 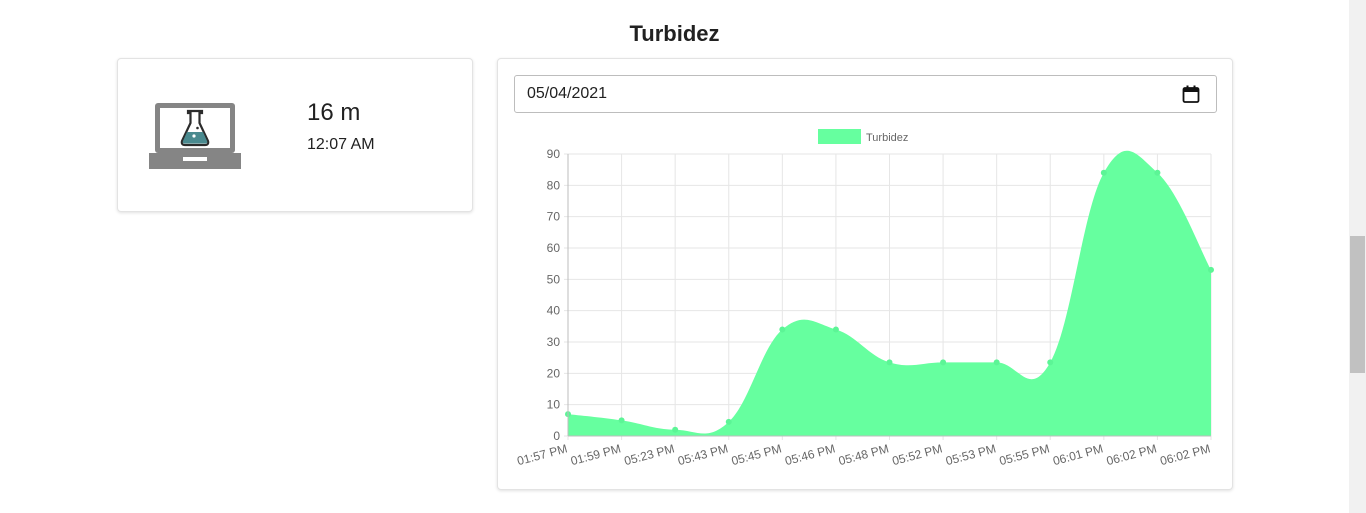 What do you see at coordinates (595, 454) in the screenshot?
I see `x-tick-label: 01:59 PM` at bounding box center [595, 454].